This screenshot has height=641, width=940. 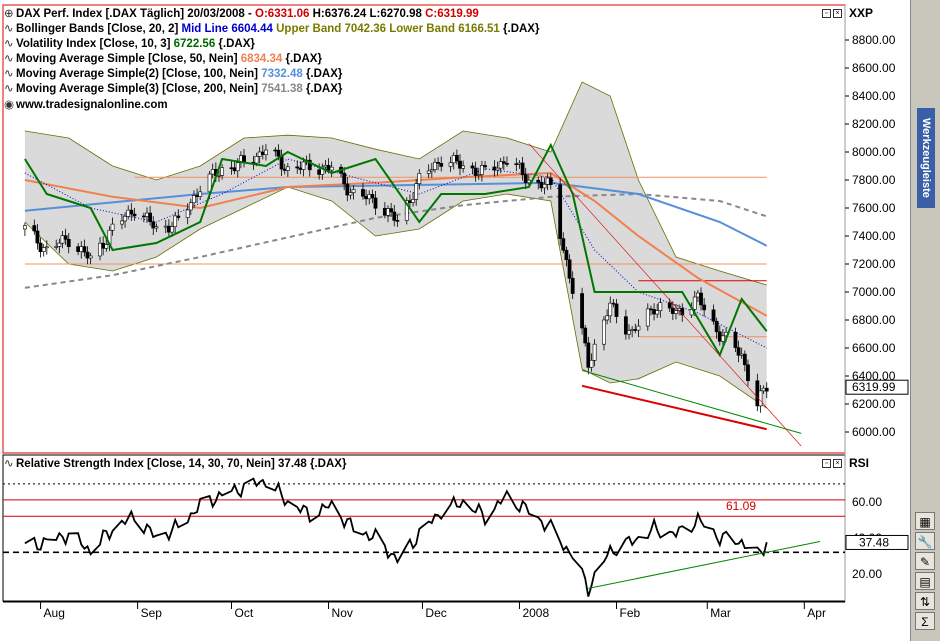 What do you see at coordinates (837, 463) in the screenshot?
I see `rsi-close-button: ×` at bounding box center [837, 463].